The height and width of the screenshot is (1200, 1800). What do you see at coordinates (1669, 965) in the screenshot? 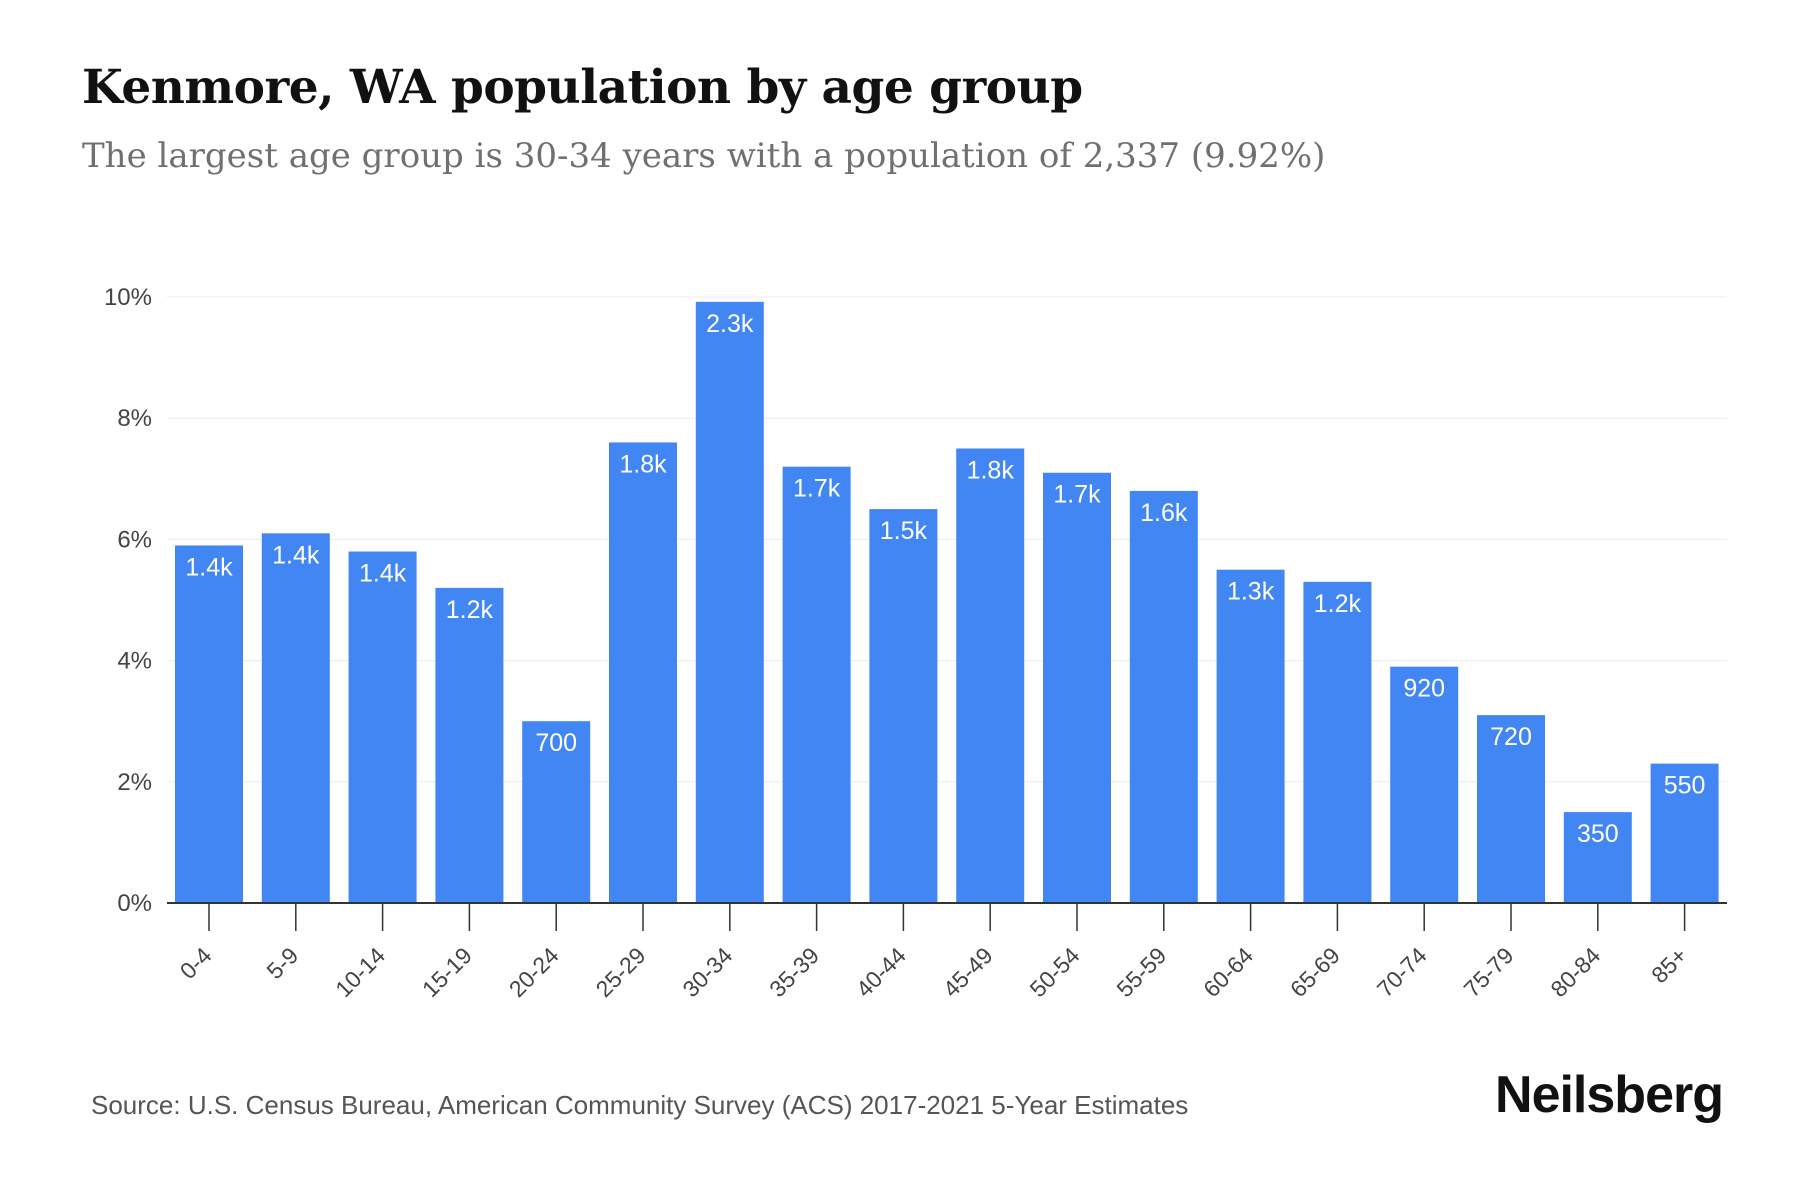
I see `x-tick-label: 85+` at bounding box center [1669, 965].